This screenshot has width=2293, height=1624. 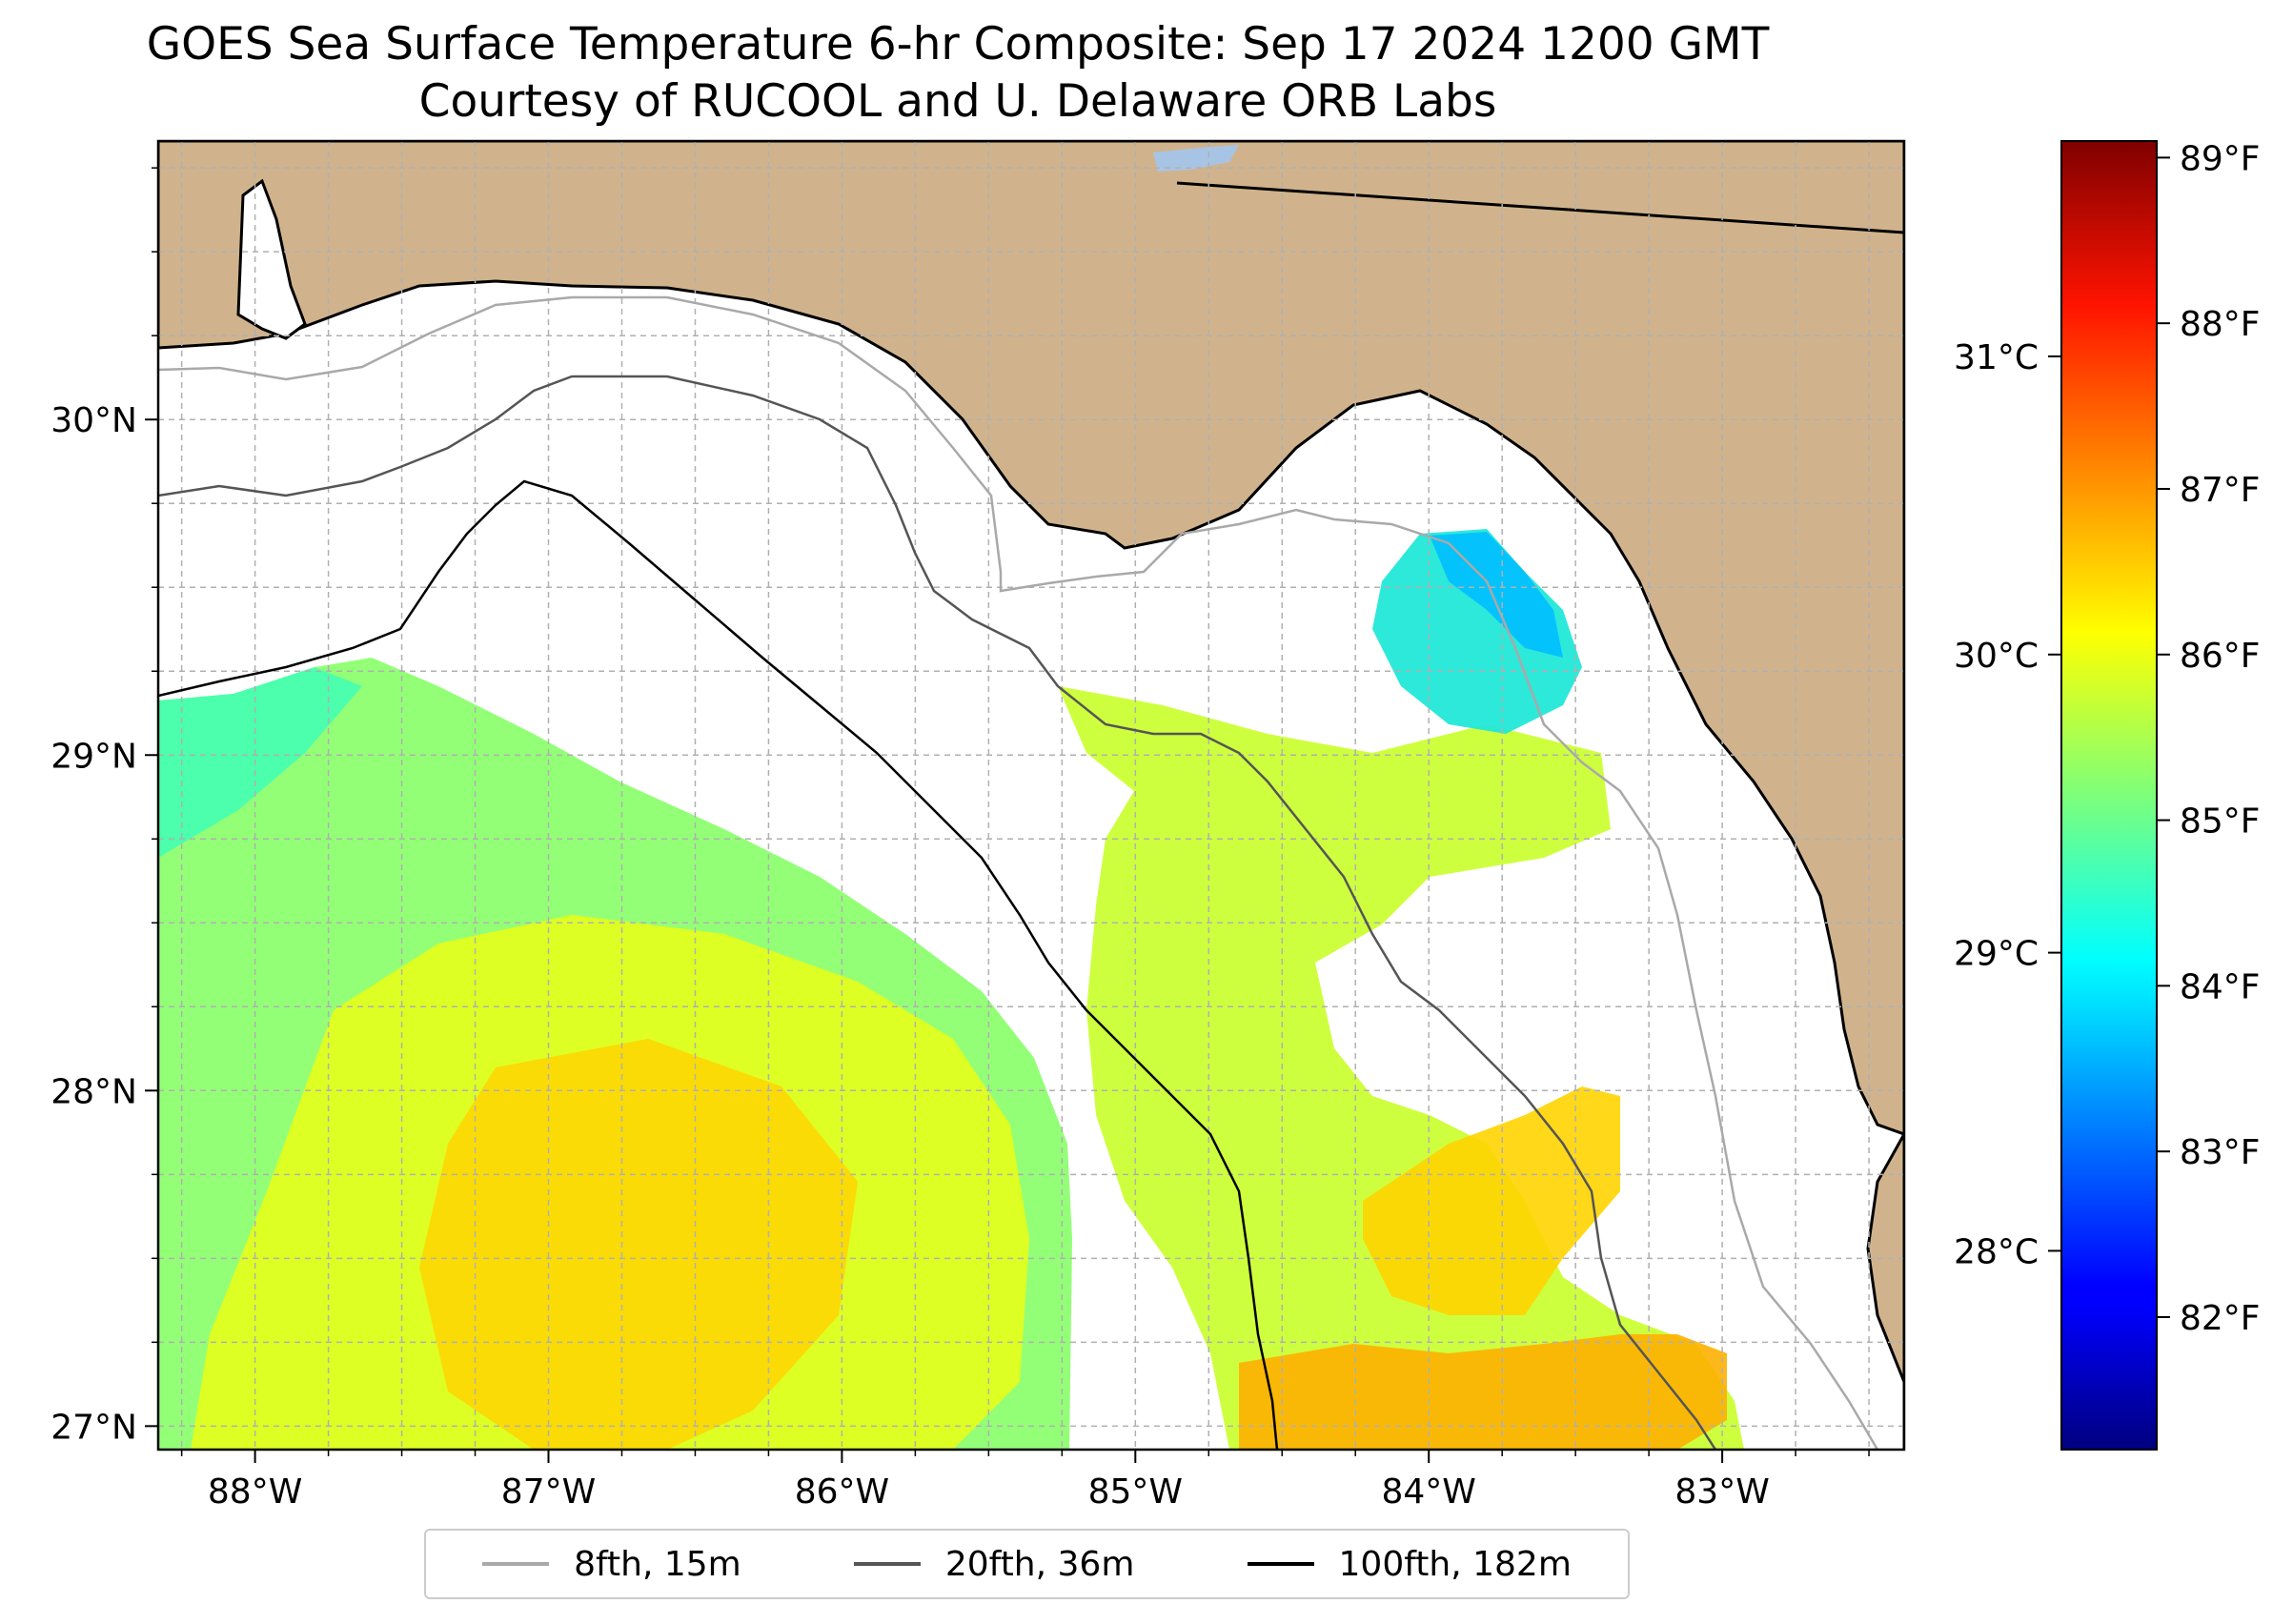 What do you see at coordinates (1722, 1492) in the screenshot?
I see `lon-tick-label: 83°W` at bounding box center [1722, 1492].